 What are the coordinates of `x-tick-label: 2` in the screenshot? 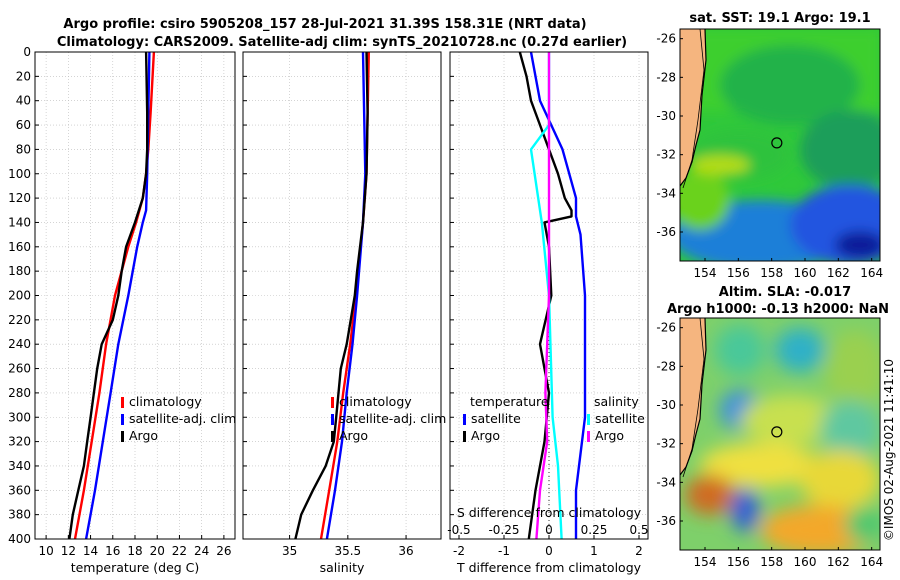 It's located at (639, 551).